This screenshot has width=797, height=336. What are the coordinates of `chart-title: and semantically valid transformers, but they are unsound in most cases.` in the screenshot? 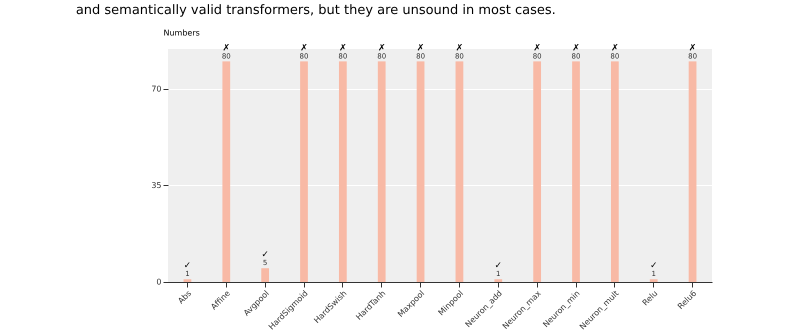 It's located at (316, 10).